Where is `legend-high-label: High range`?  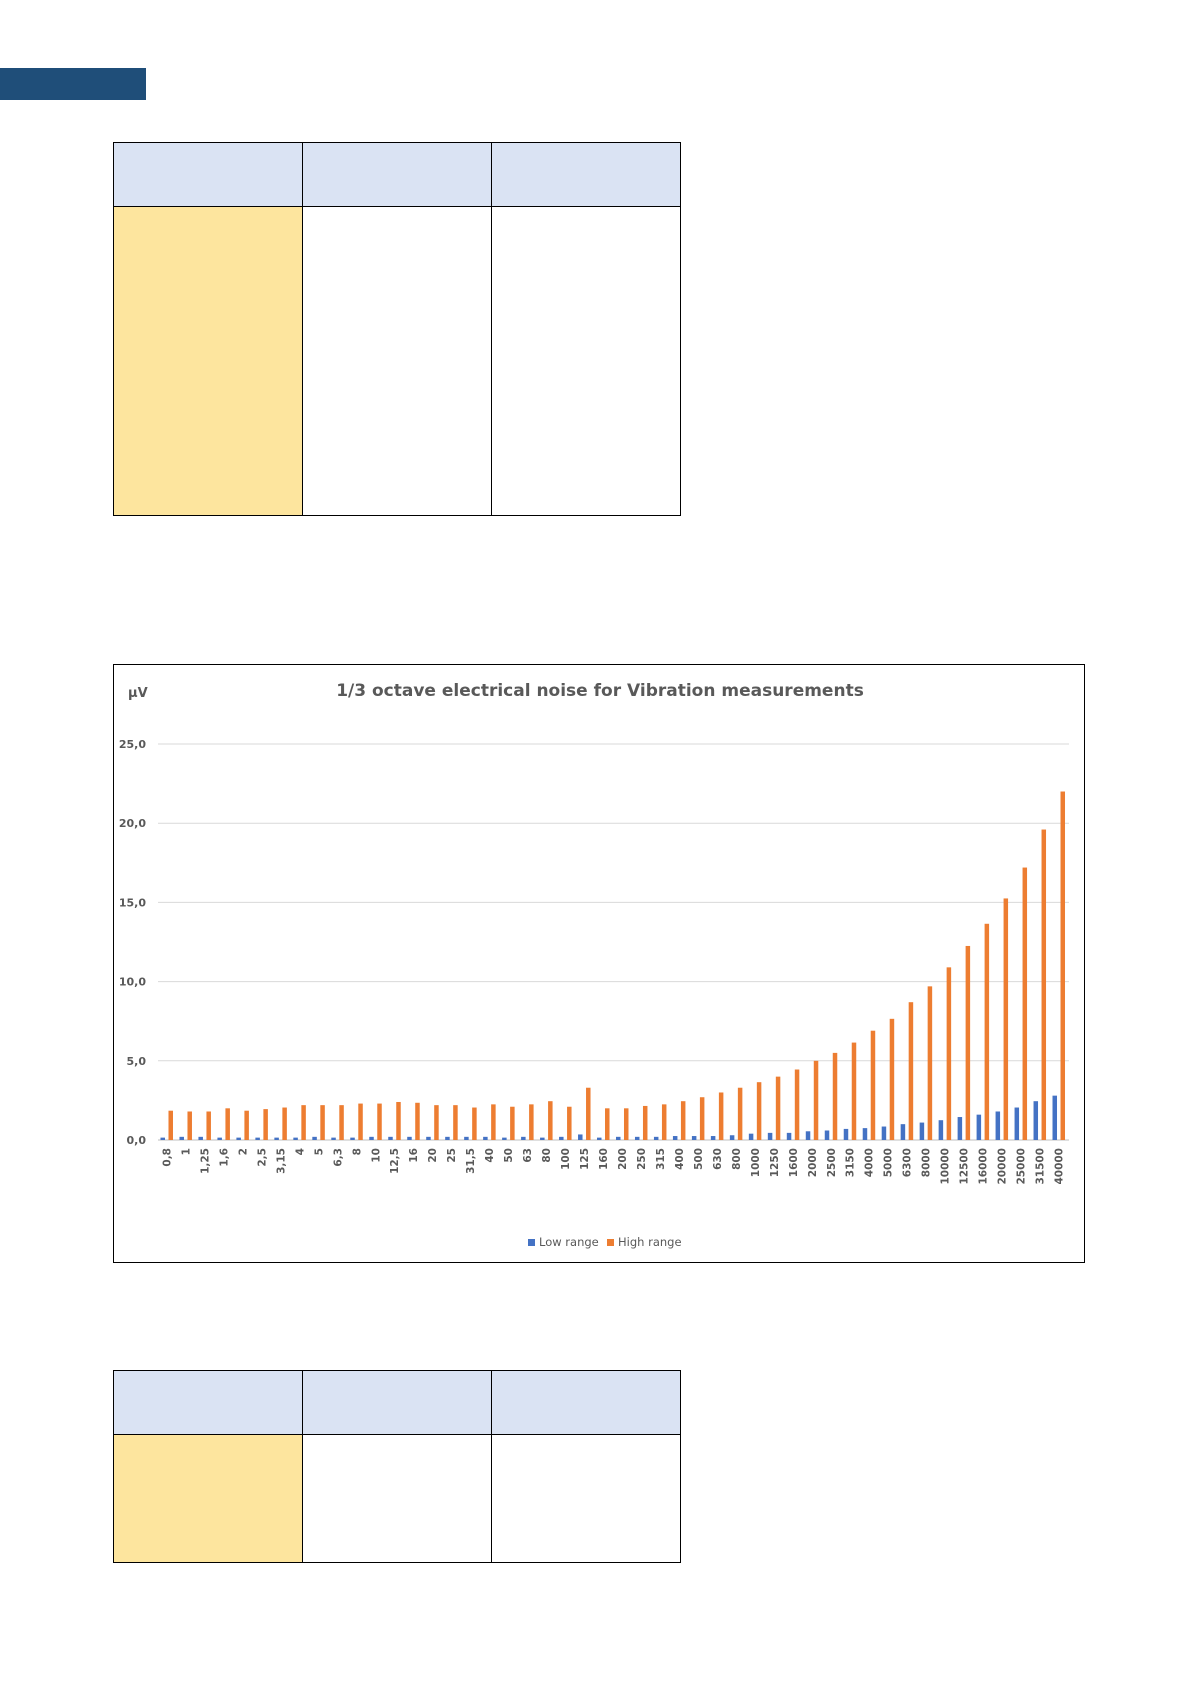 legend-high-label: High range is located at coordinates (650, 1242).